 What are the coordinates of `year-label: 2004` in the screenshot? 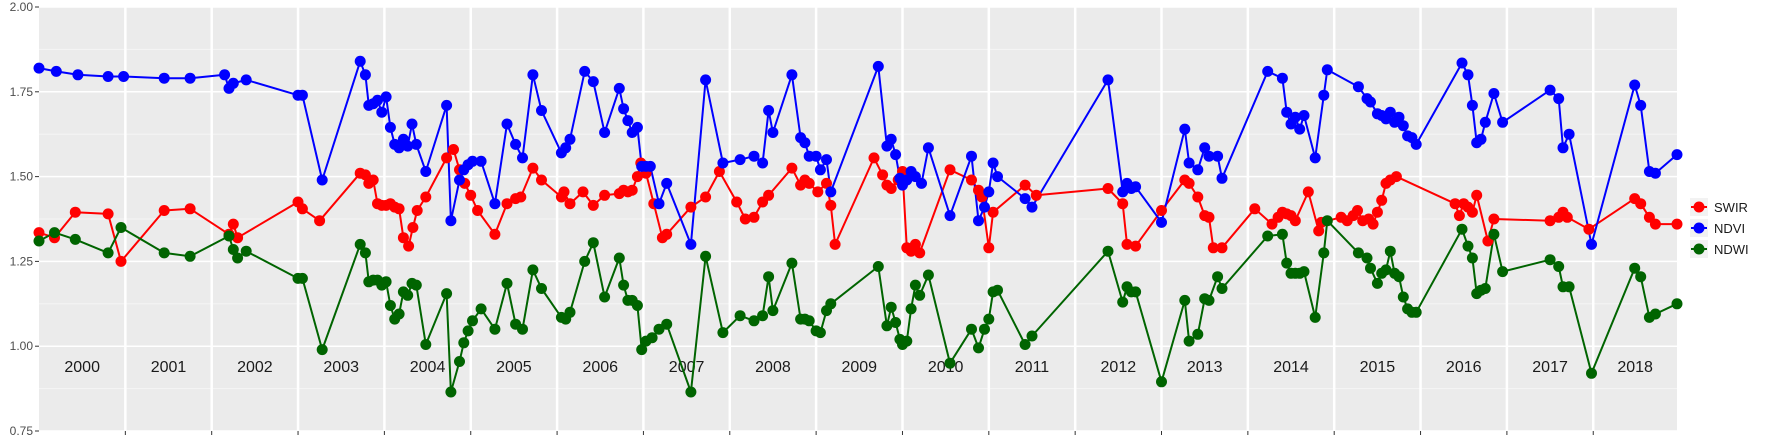 It's located at (428, 367).